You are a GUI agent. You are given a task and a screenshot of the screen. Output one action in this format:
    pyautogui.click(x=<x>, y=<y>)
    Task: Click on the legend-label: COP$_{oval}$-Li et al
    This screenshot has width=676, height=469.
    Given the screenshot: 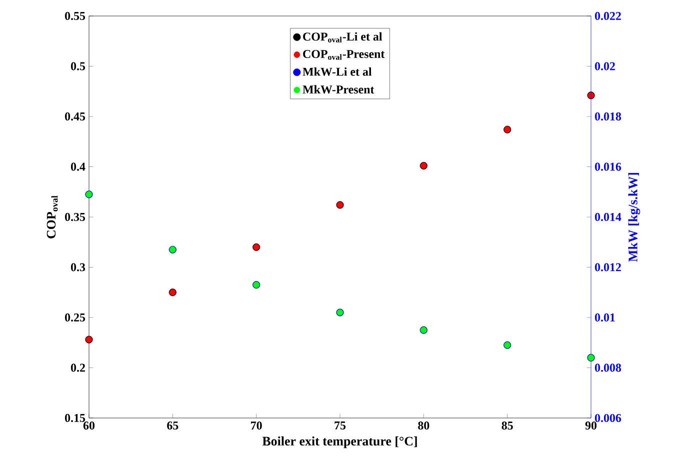 What is the action you would take?
    pyautogui.click(x=342, y=37)
    